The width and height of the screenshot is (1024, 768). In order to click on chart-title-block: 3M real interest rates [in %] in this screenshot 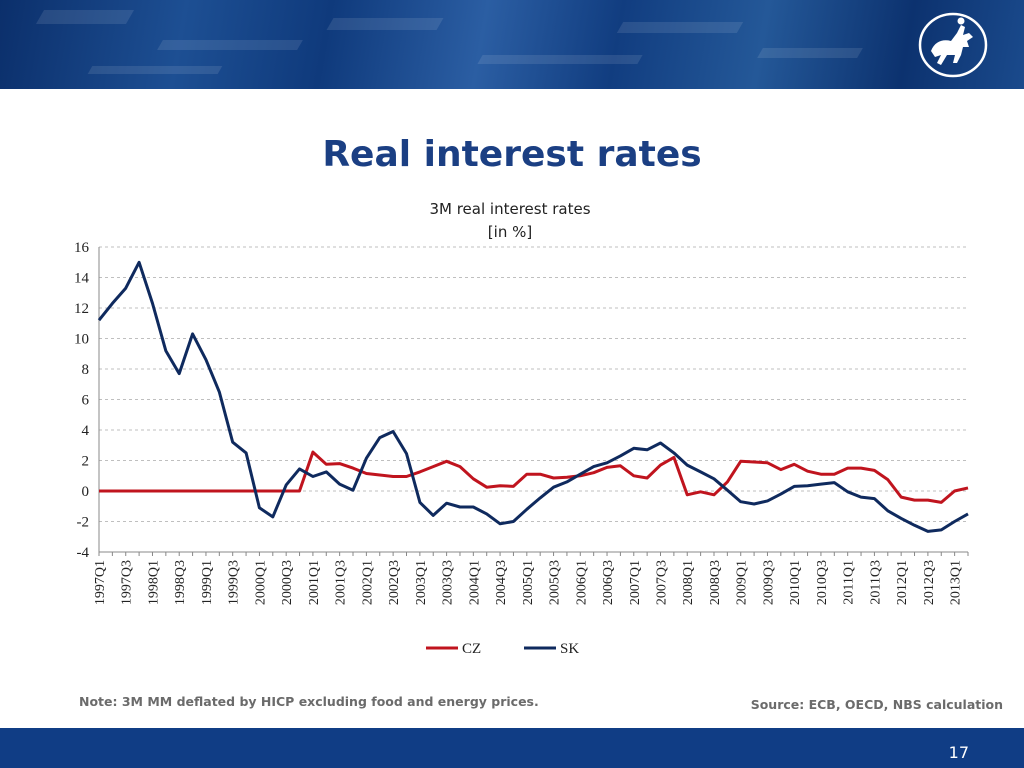, I will do `click(510, 221)`.